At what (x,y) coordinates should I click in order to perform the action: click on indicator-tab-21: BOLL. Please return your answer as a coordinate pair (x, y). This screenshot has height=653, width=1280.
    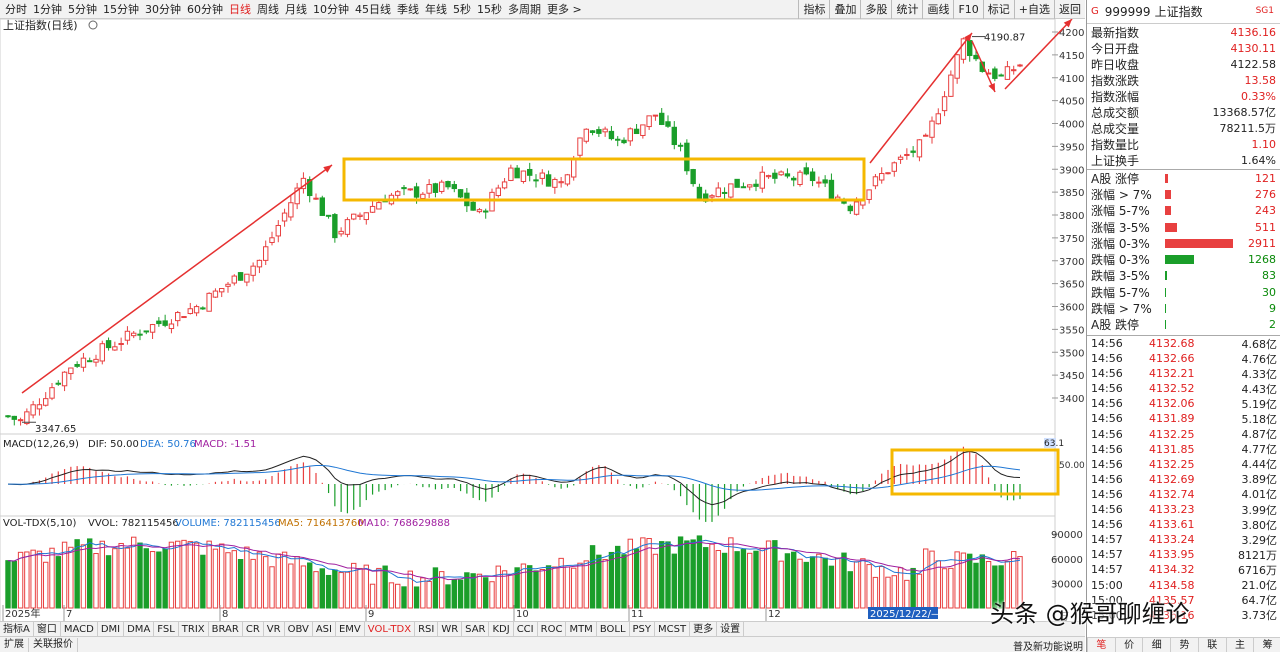
    Looking at the image, I should click on (613, 629).